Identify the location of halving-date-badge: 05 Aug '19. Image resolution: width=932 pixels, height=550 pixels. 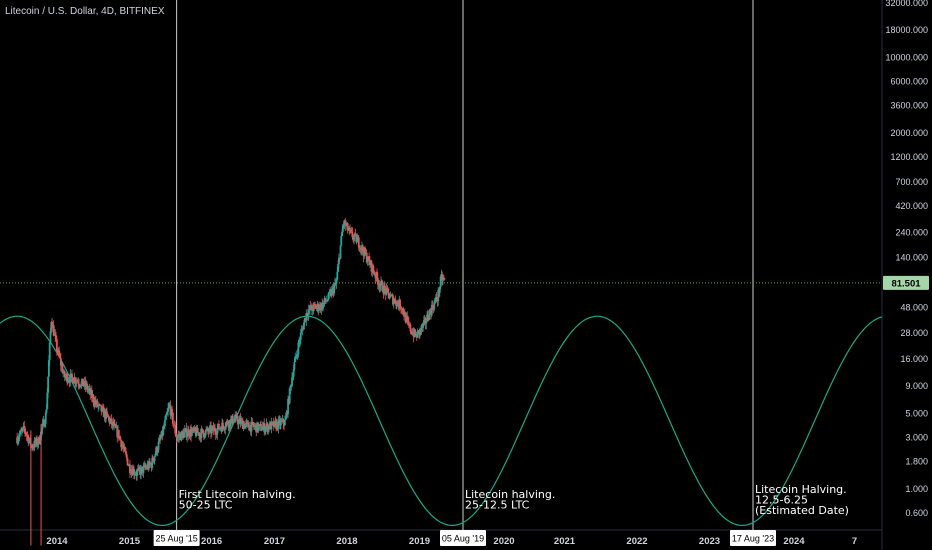
(463, 538).